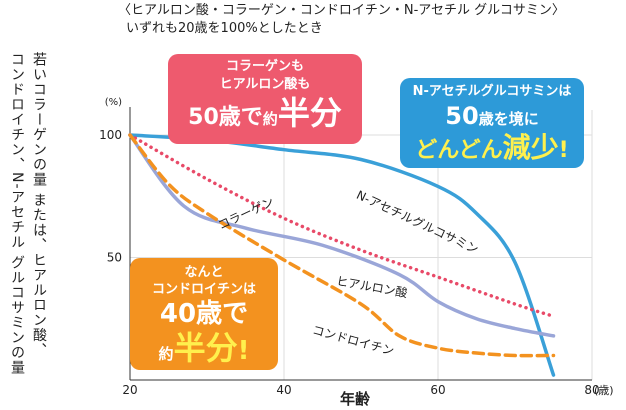 The image size is (626, 410). Describe the element at coordinates (270, 119) in the screenshot. I see `callout1-approx: 約` at that location.